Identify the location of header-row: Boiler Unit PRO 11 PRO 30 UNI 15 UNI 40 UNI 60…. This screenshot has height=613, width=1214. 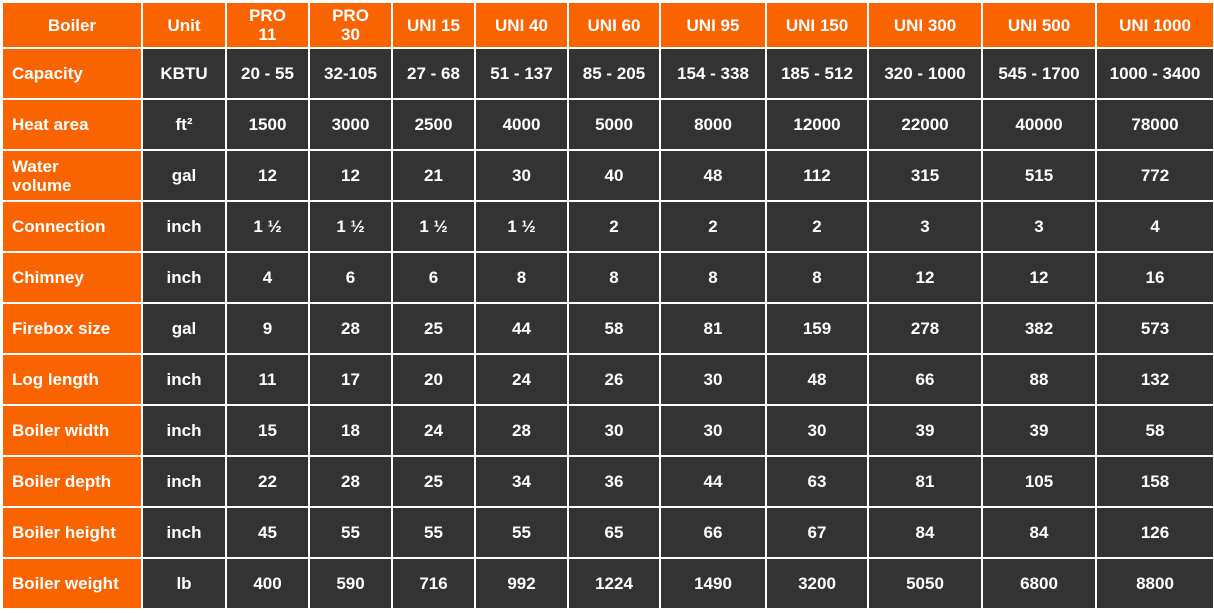
(607, 25).